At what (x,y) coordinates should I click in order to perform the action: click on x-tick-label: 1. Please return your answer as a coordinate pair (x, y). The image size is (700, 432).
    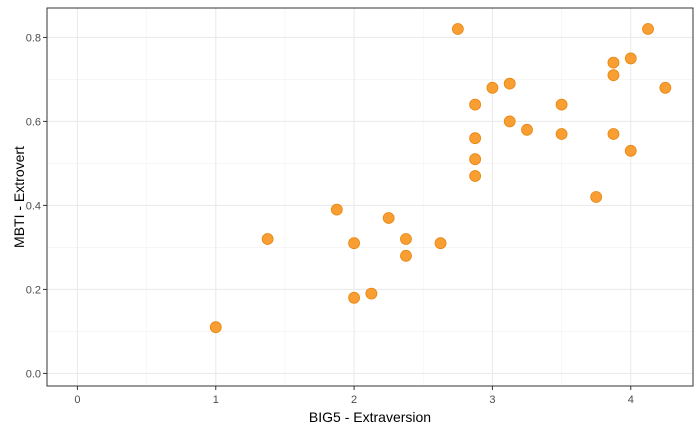
    Looking at the image, I should click on (216, 400).